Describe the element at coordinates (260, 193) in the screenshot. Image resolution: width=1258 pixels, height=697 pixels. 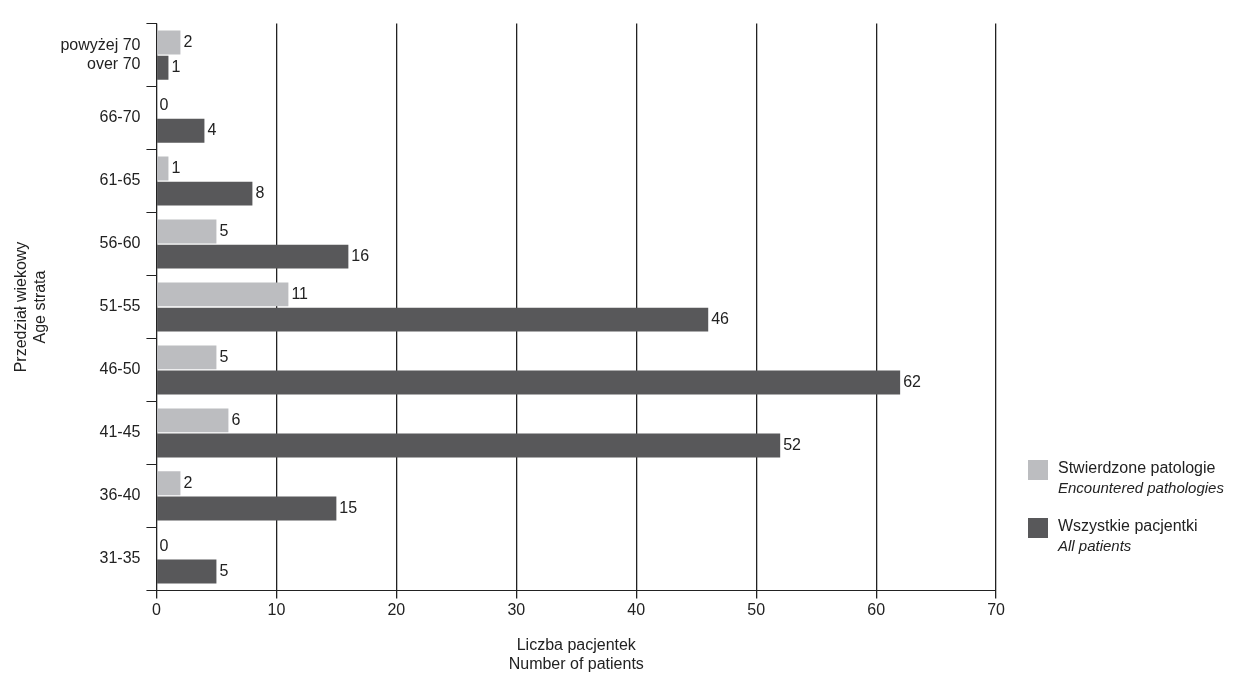
I see `data-label: 8` at that location.